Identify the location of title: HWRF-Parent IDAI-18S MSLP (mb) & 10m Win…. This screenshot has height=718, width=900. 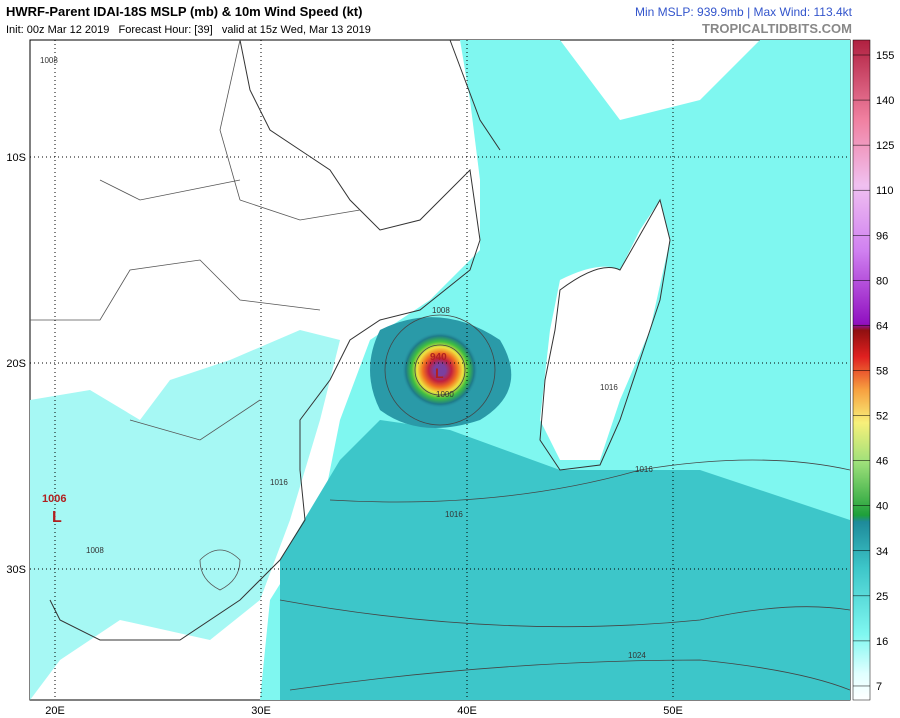
(184, 11).